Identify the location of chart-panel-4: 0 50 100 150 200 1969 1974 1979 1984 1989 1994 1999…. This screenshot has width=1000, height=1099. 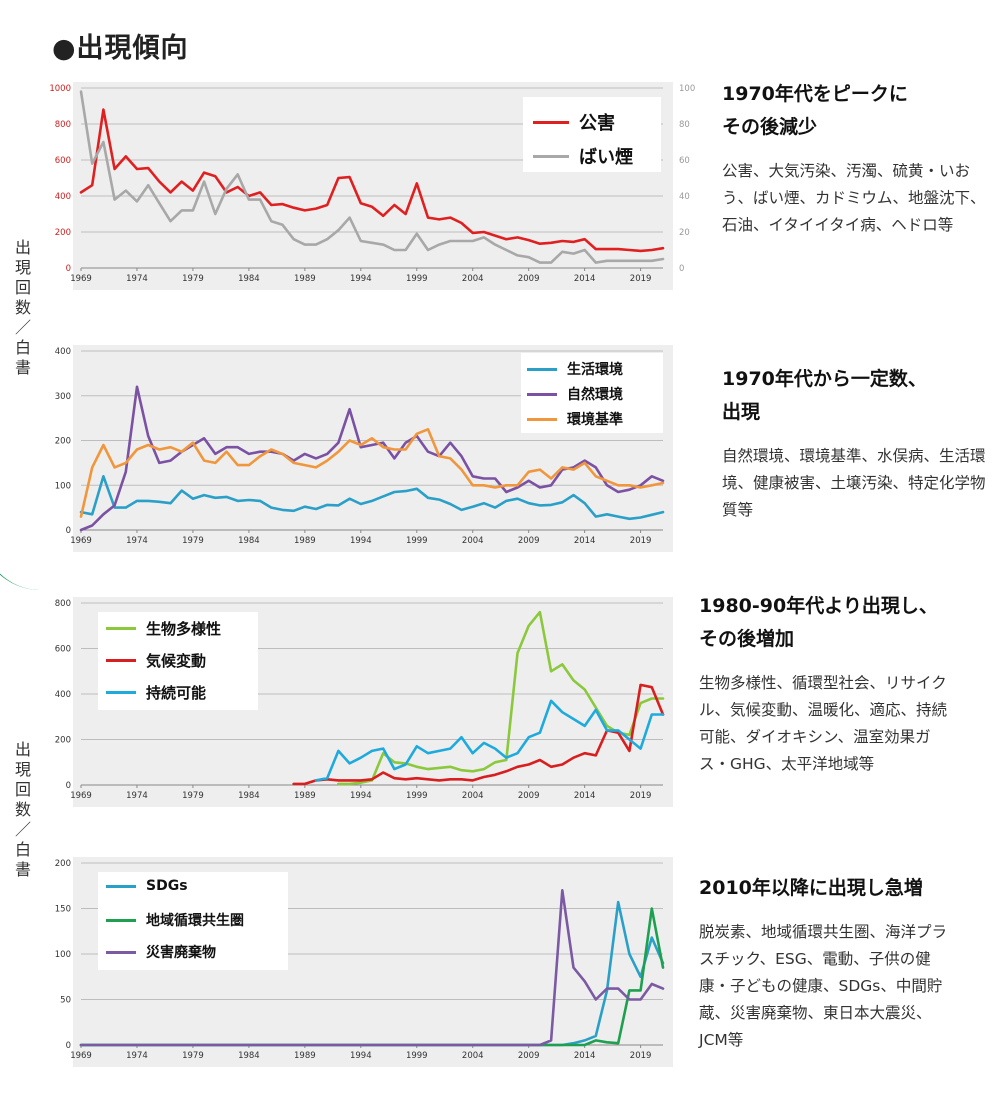
(364, 962).